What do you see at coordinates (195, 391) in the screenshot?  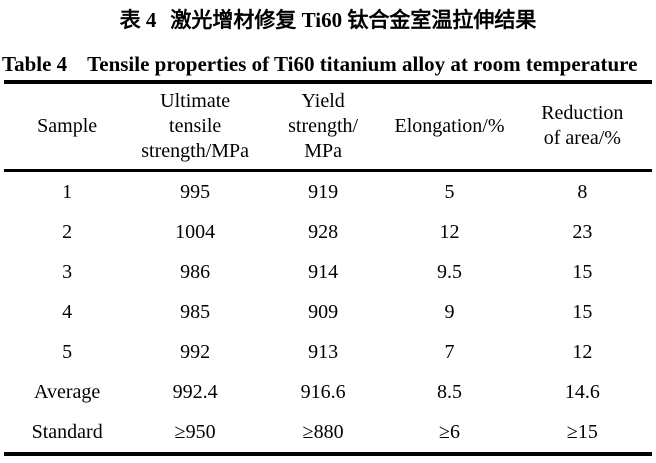 I see `table-cell: 992.4` at bounding box center [195, 391].